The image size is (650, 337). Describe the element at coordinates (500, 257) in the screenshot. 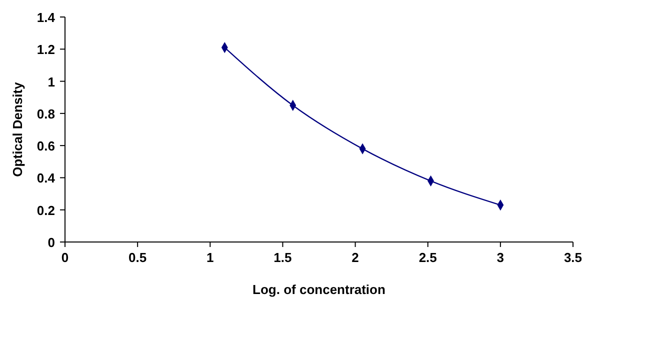

I see `x-tick-label: 3` at that location.